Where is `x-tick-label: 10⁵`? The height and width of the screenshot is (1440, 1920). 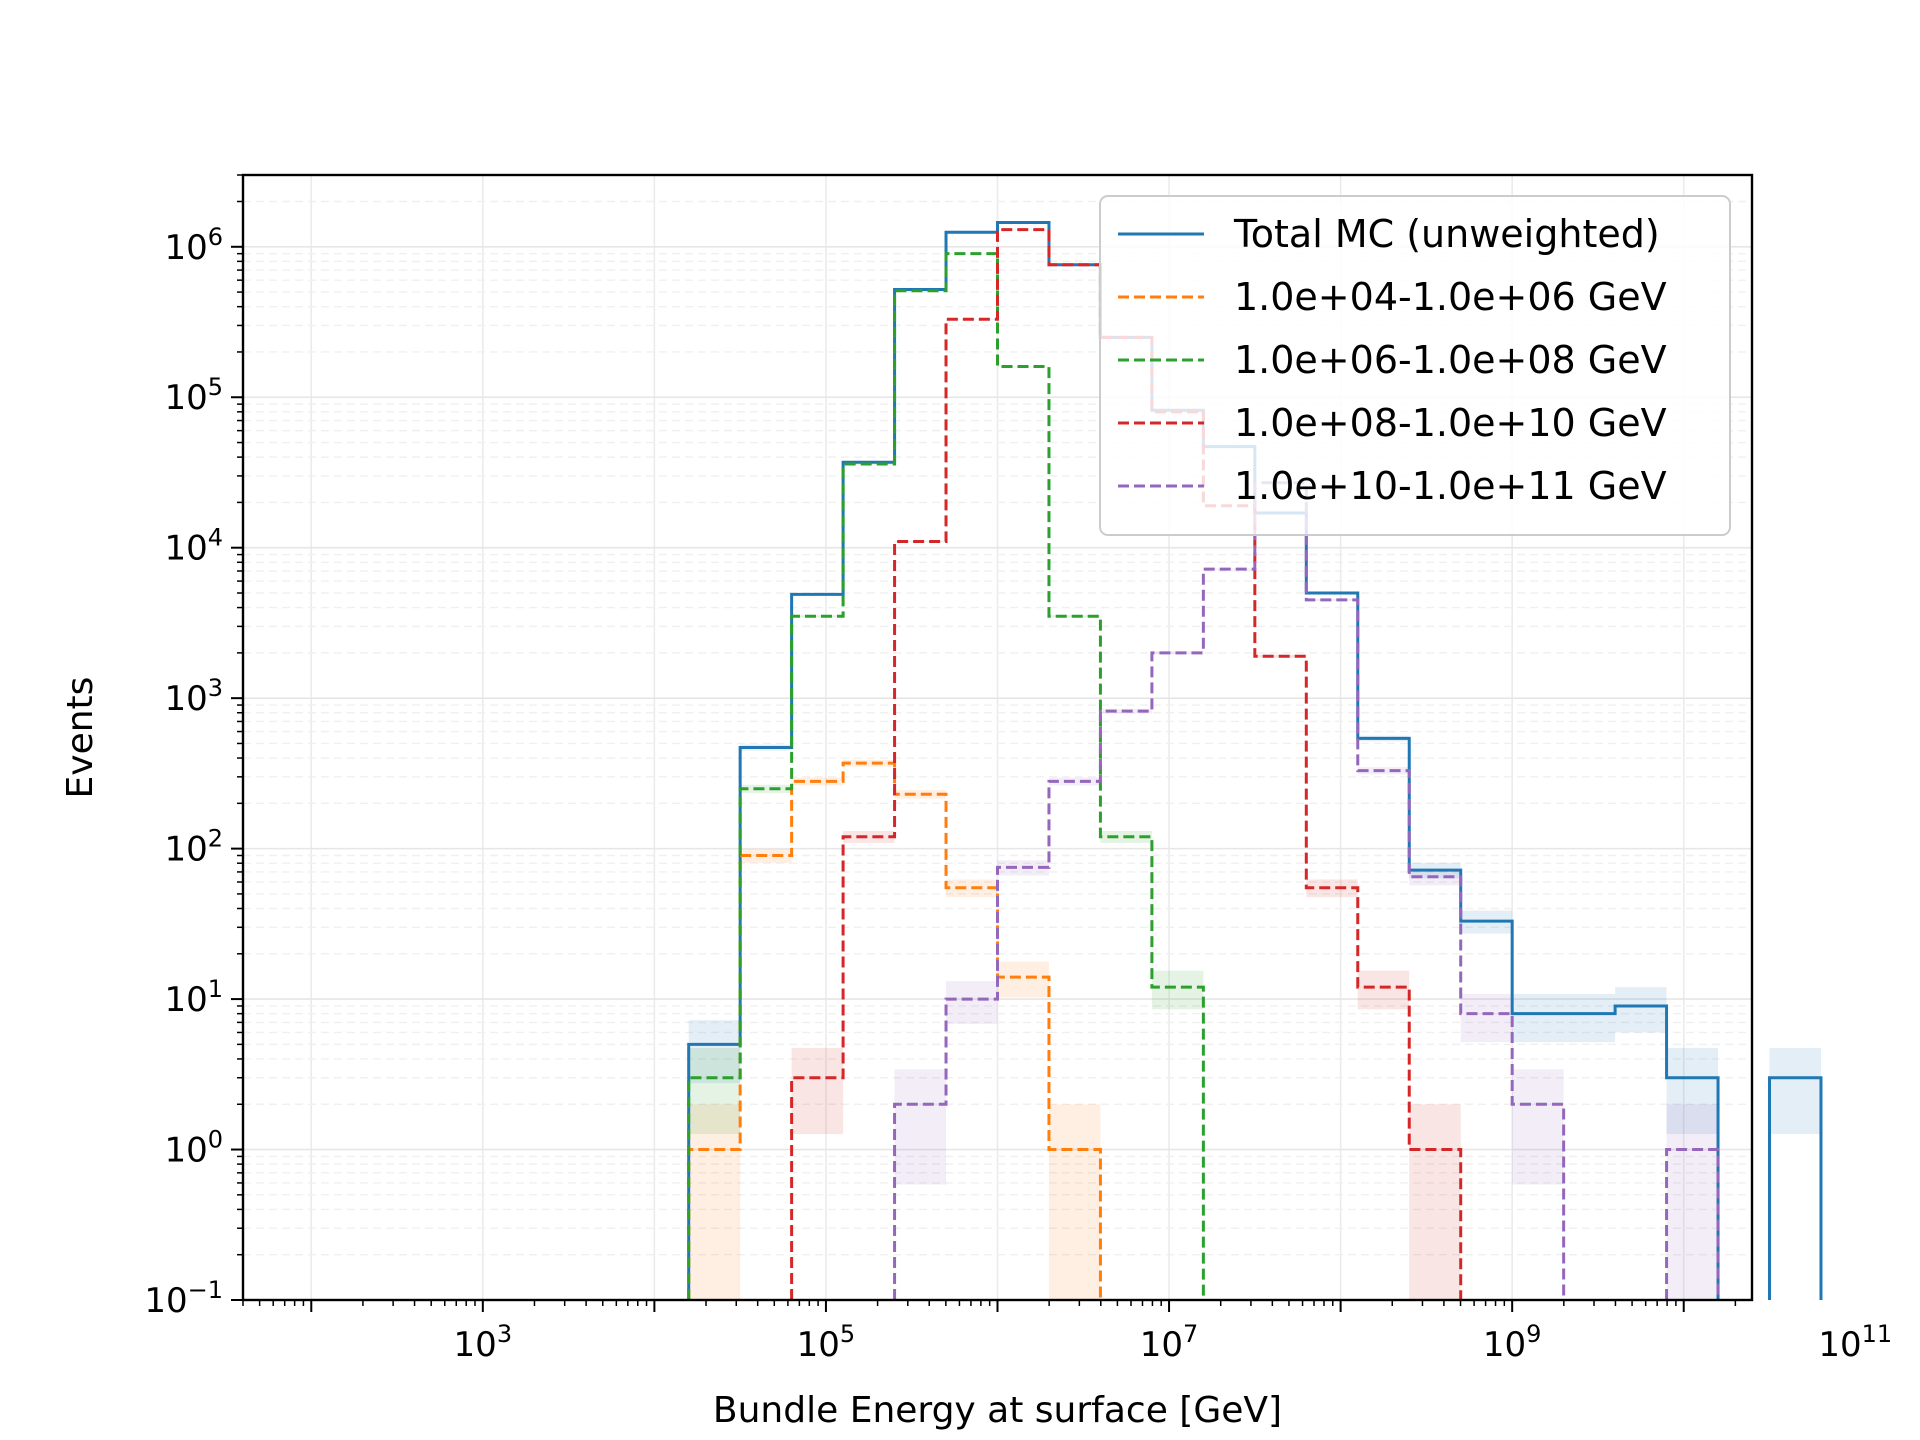
x-tick-label: 10⁵ is located at coordinates (826, 1342).